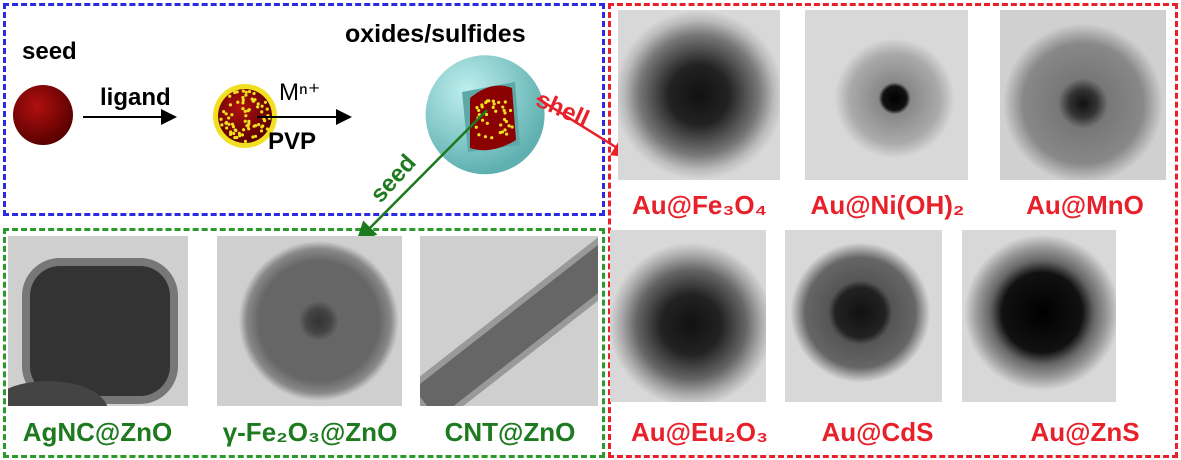 This screenshot has height=460, width=1181. I want to click on label-au-zns: Au@ZnS, so click(1085, 432).